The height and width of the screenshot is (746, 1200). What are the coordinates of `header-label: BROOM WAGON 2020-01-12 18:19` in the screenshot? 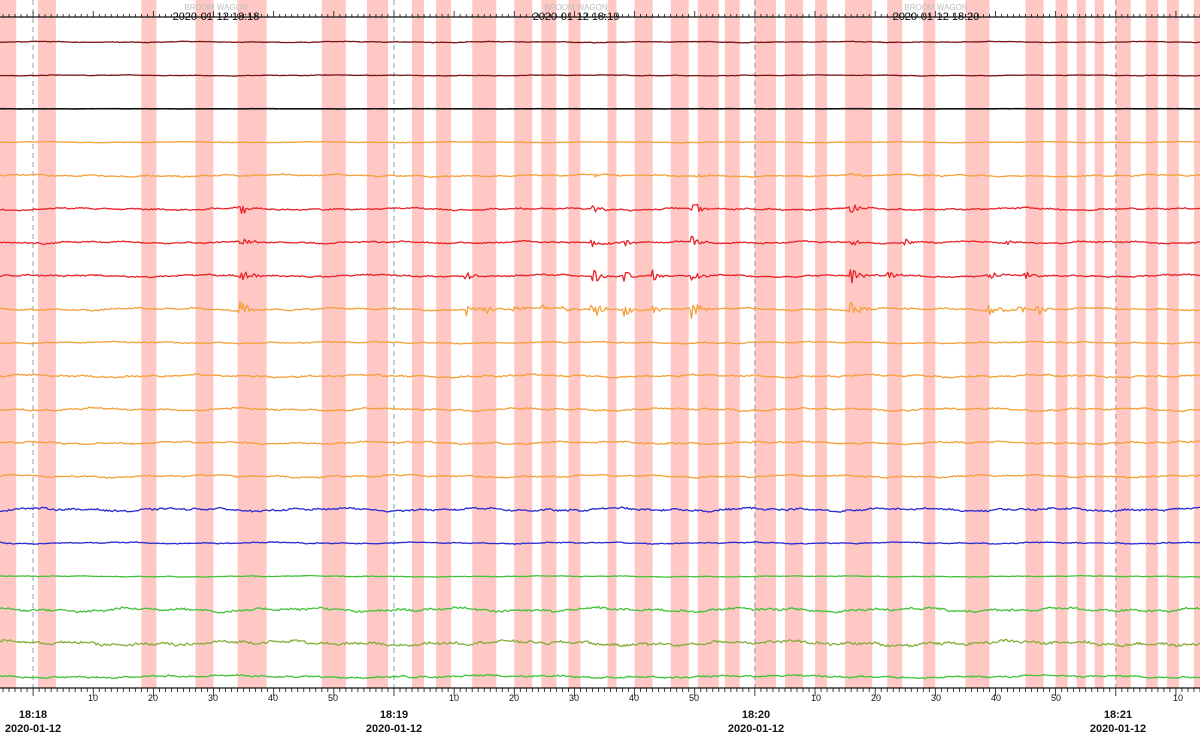 It's located at (576, 13).